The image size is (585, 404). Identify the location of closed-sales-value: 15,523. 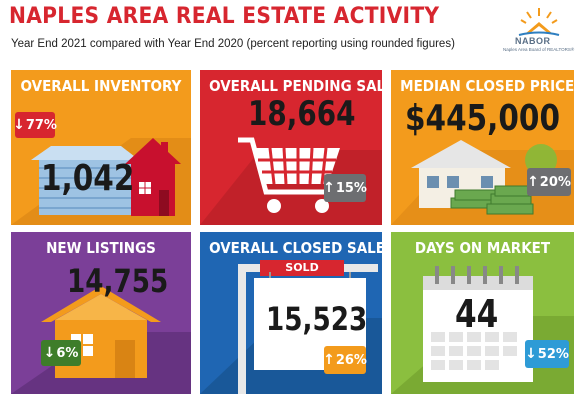
(317, 319).